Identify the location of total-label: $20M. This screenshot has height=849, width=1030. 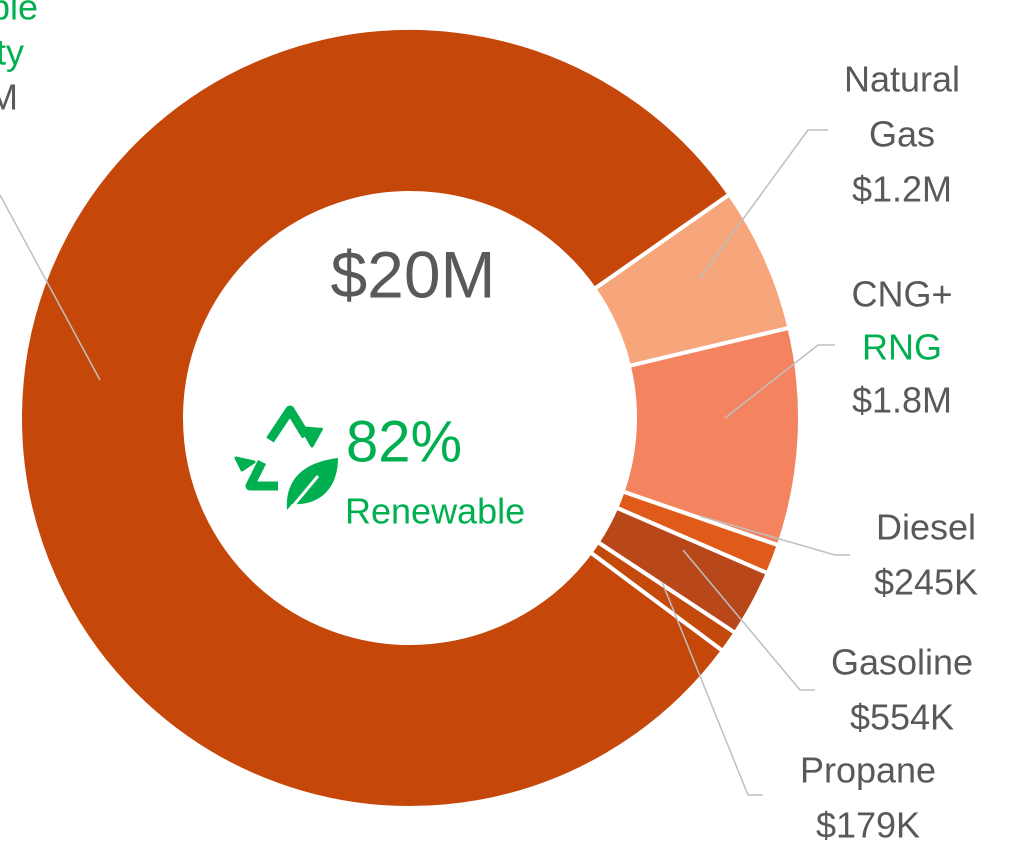
(412, 274).